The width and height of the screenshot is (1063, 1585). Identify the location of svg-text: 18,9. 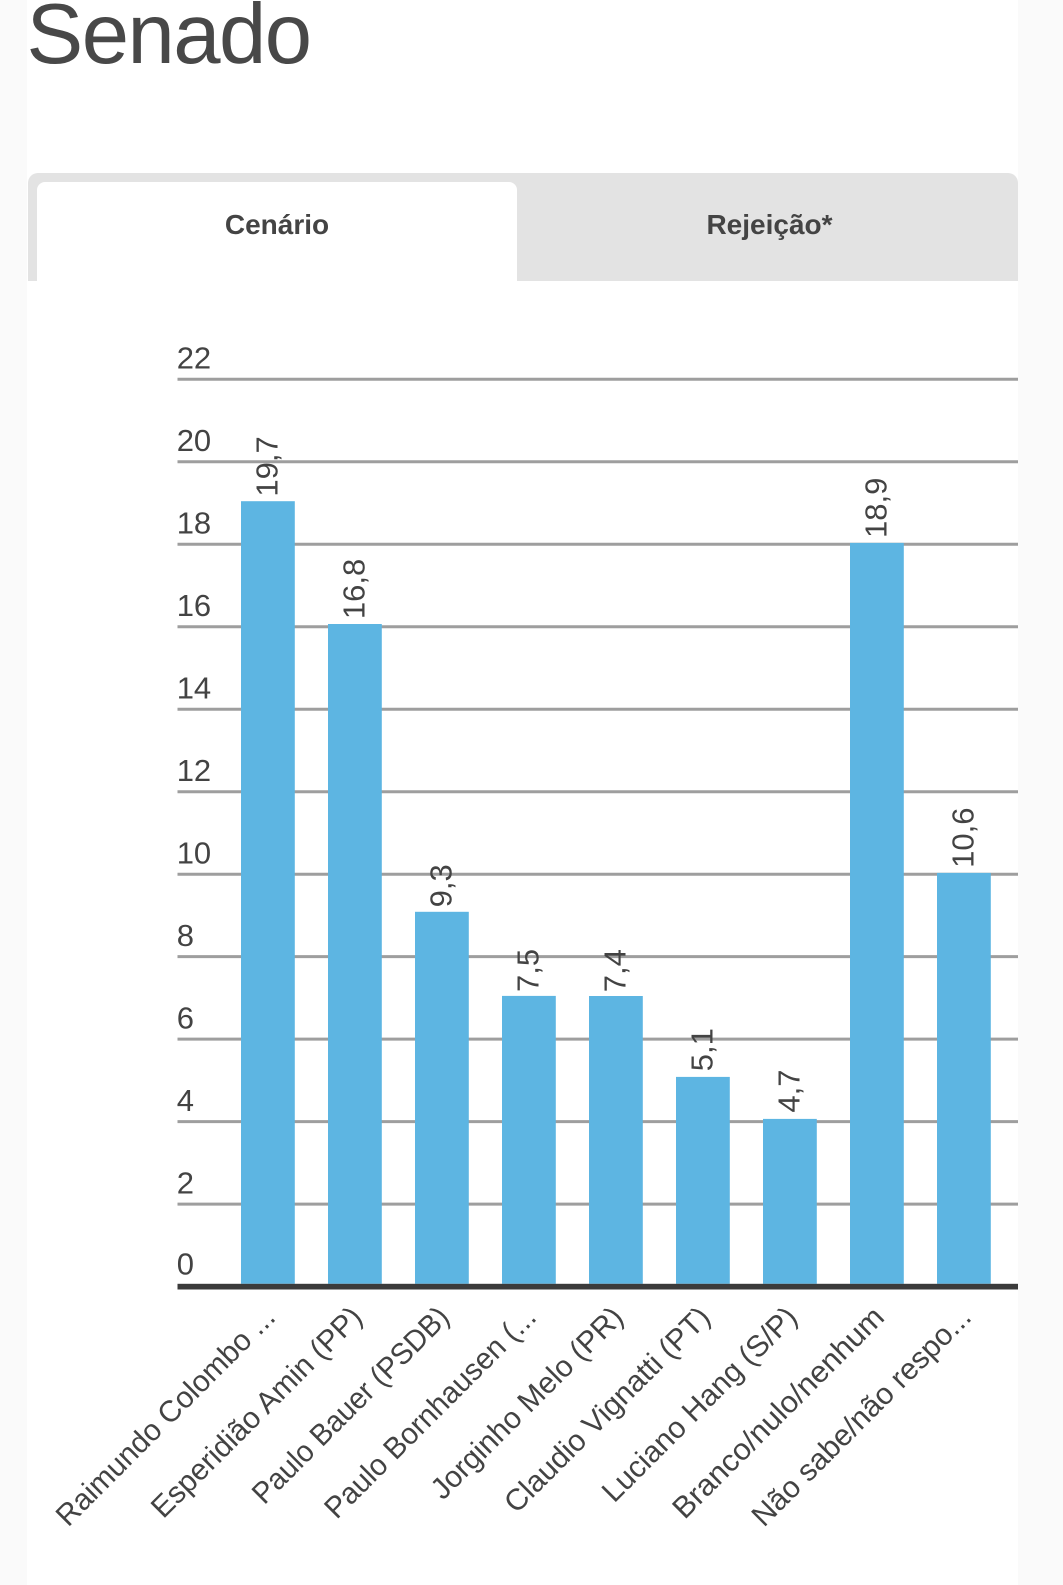
(876, 508).